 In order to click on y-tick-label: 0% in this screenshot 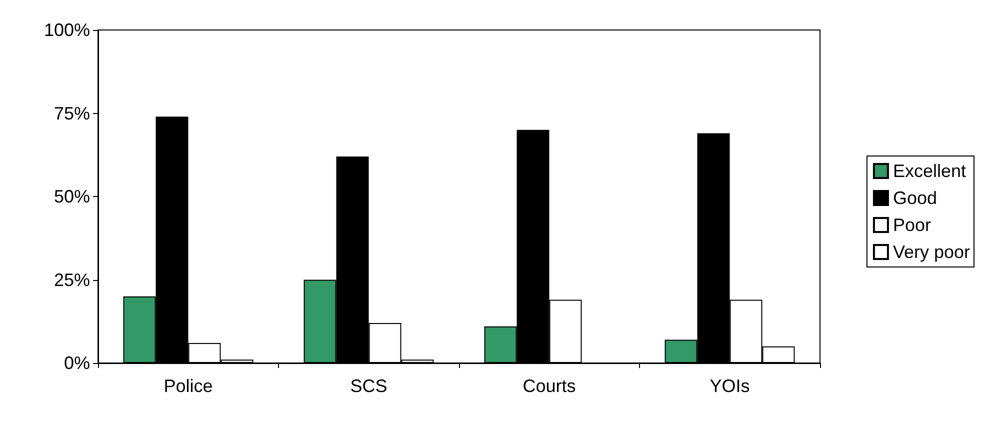, I will do `click(77, 363)`.